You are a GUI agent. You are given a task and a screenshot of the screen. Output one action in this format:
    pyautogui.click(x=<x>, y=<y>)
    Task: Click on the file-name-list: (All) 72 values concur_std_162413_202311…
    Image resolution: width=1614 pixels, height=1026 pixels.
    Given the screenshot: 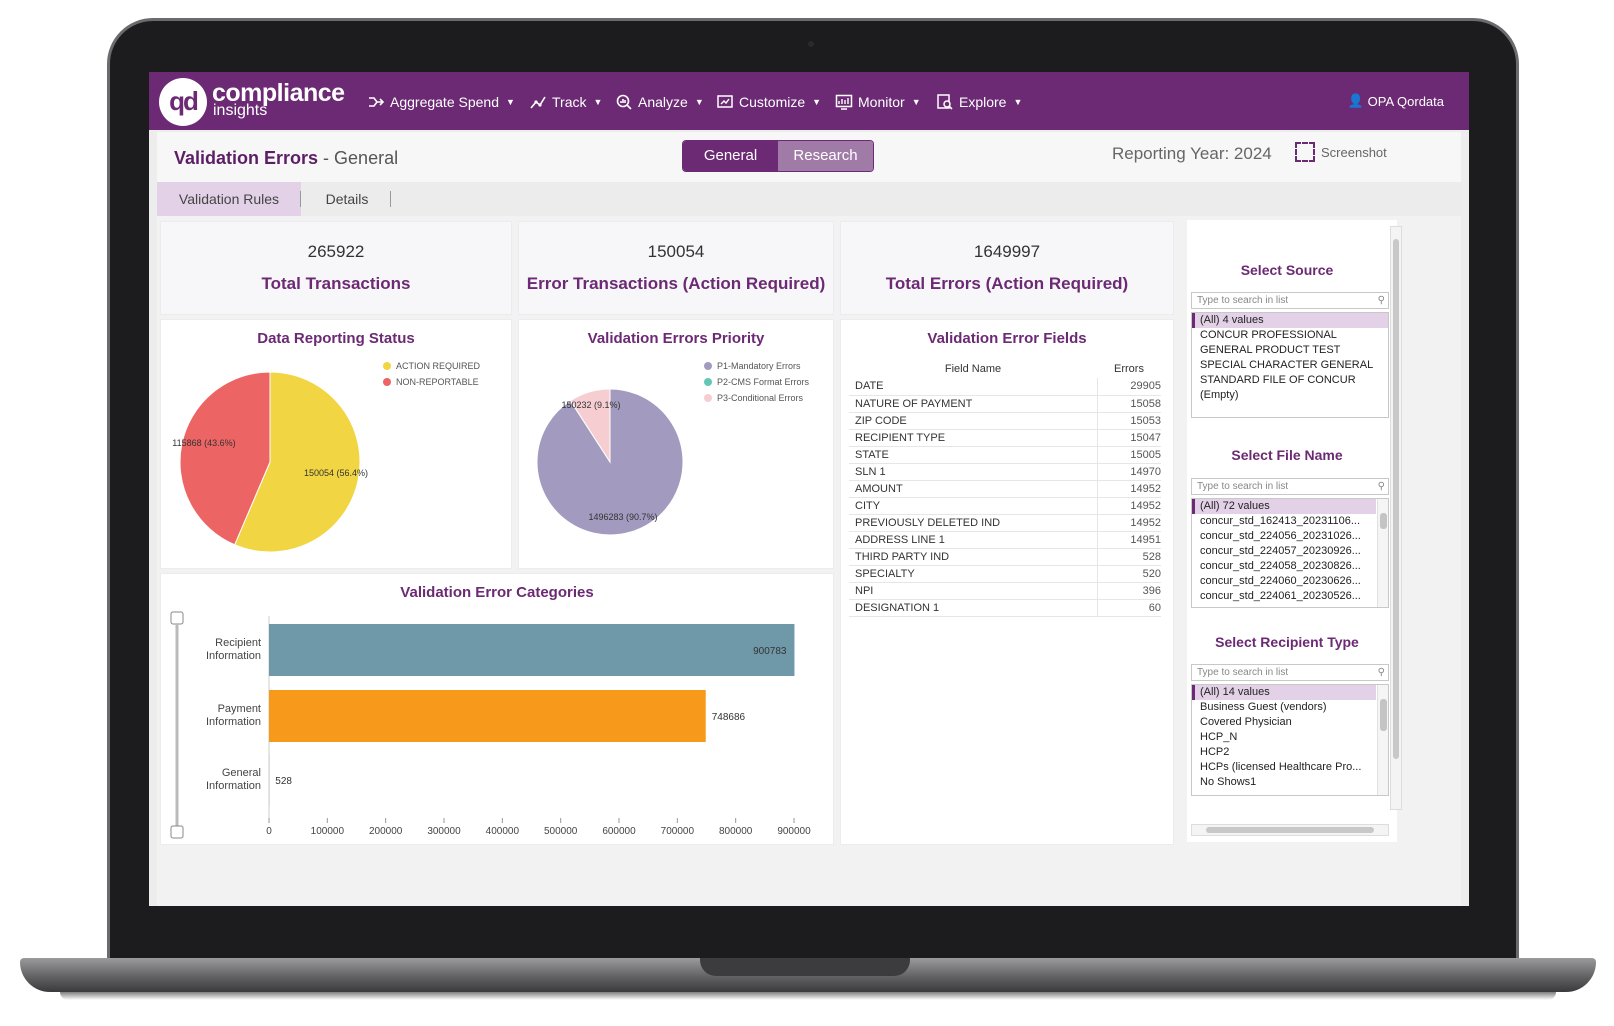 What is the action you would take?
    pyautogui.click(x=1290, y=553)
    